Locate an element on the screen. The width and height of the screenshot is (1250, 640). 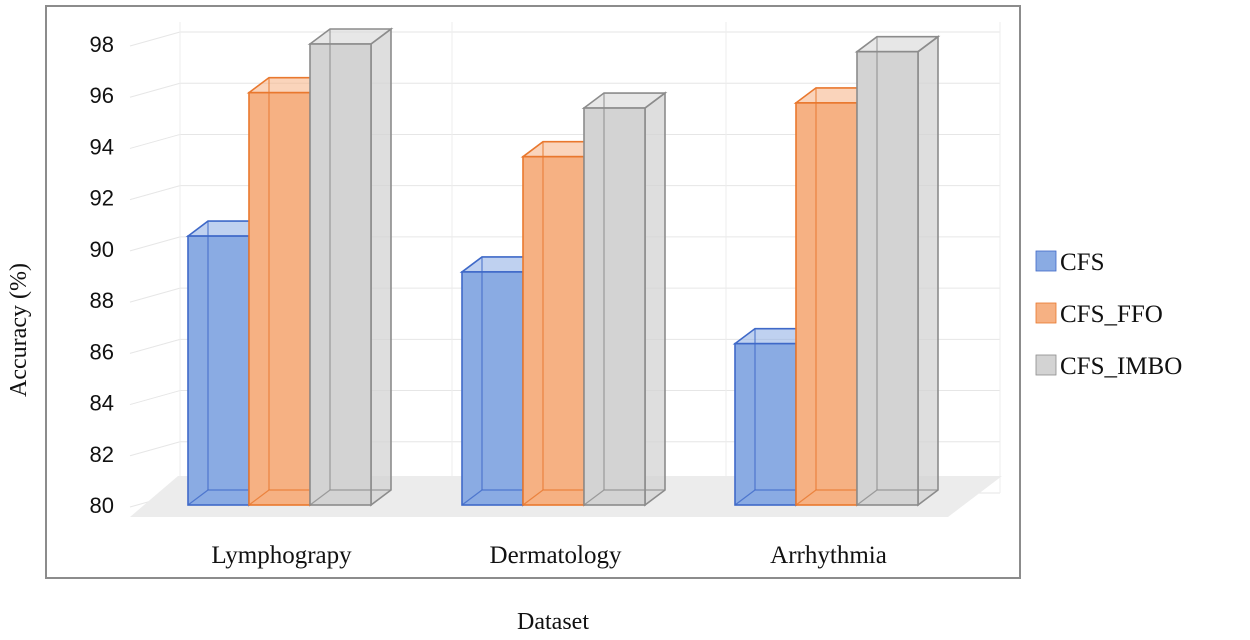
y-tick-label: 92 is located at coordinates (102, 198).